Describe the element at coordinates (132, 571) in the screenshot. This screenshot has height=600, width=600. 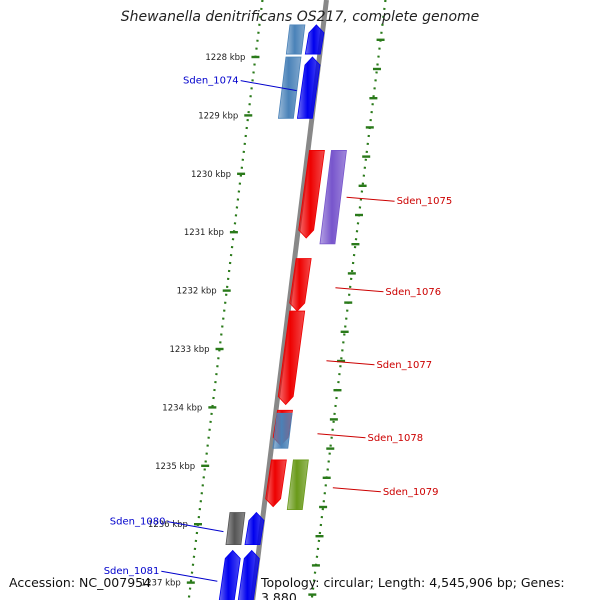
I see `gene-label: Sden_1081` at that location.